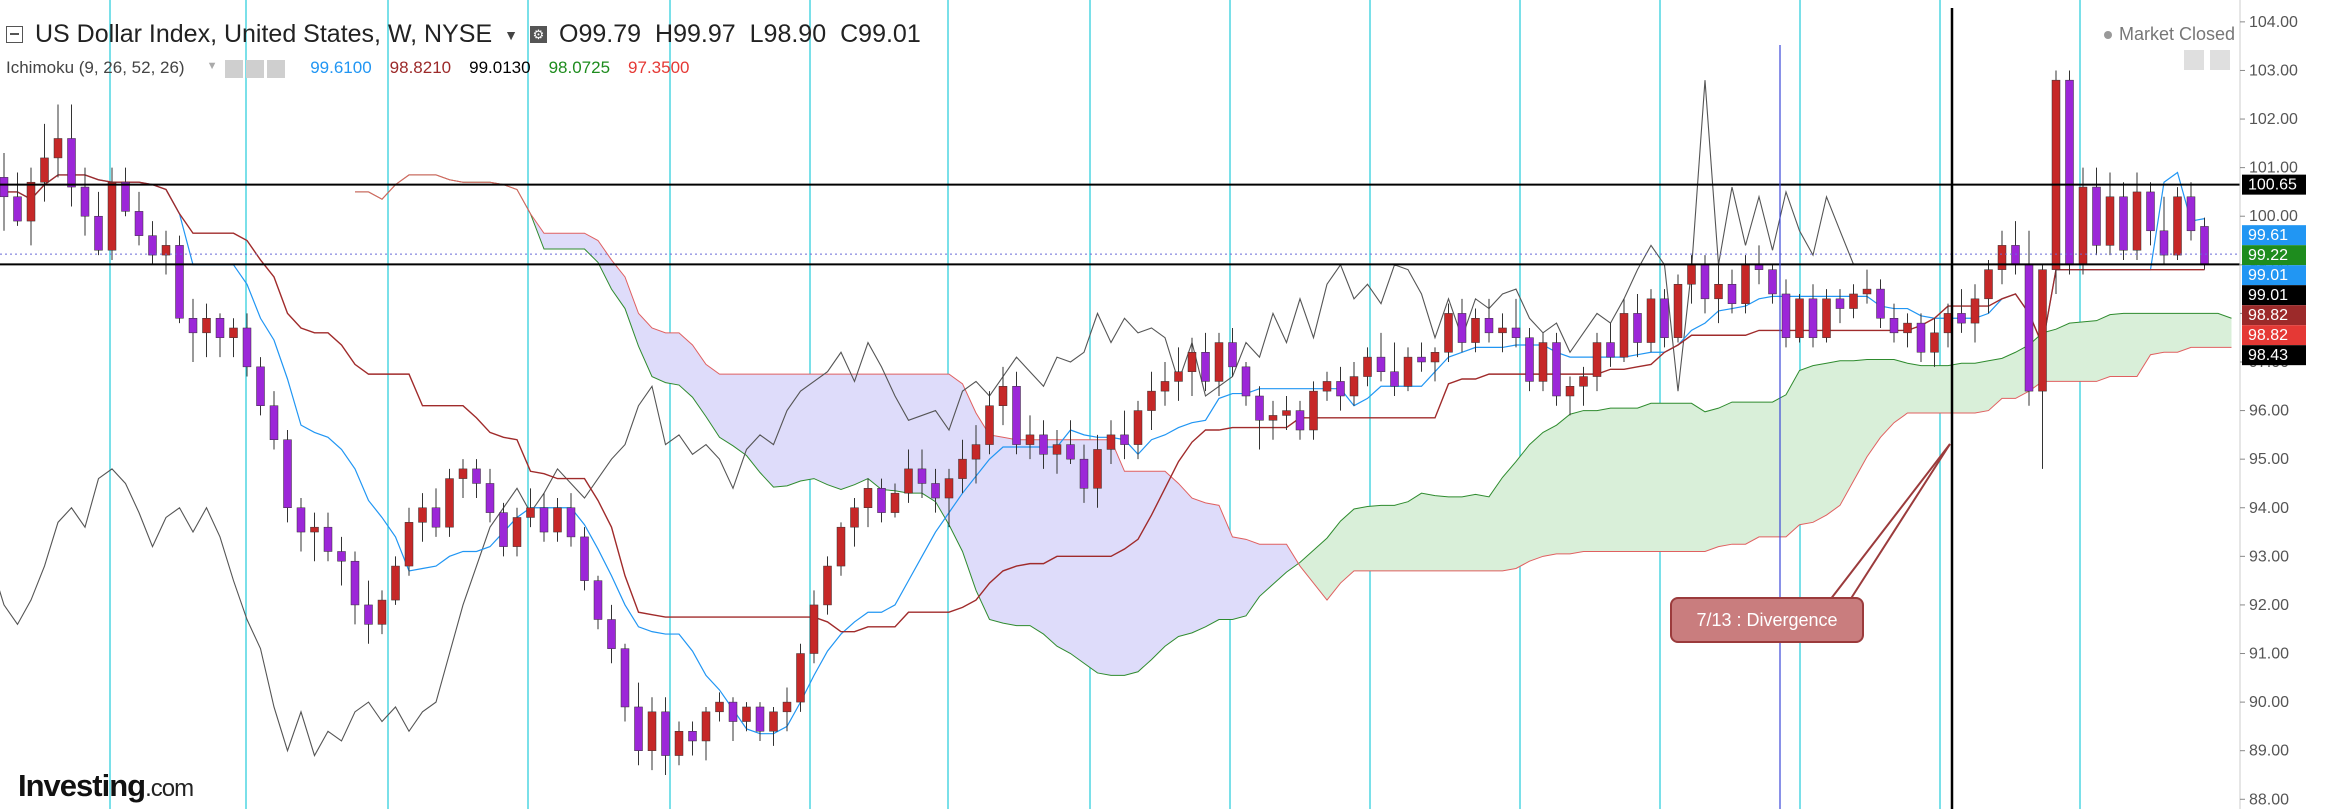 This screenshot has width=2331, height=809. What do you see at coordinates (2269, 605) in the screenshot?
I see `axis-tick-label: 92.00` at bounding box center [2269, 605].